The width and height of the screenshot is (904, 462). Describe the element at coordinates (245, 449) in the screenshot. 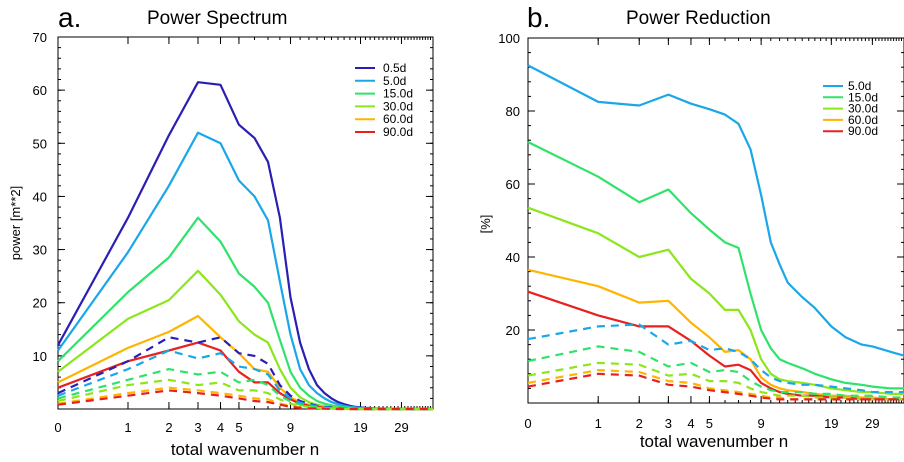

I see `panel-a-x-axis-label: total wavenumber n` at that location.